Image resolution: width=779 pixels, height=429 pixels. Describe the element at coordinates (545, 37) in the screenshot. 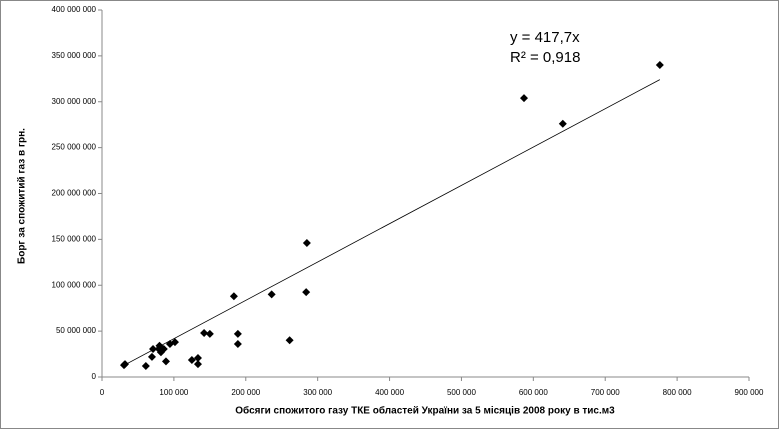

I see `trend-equation: y = 417,7x` at that location.